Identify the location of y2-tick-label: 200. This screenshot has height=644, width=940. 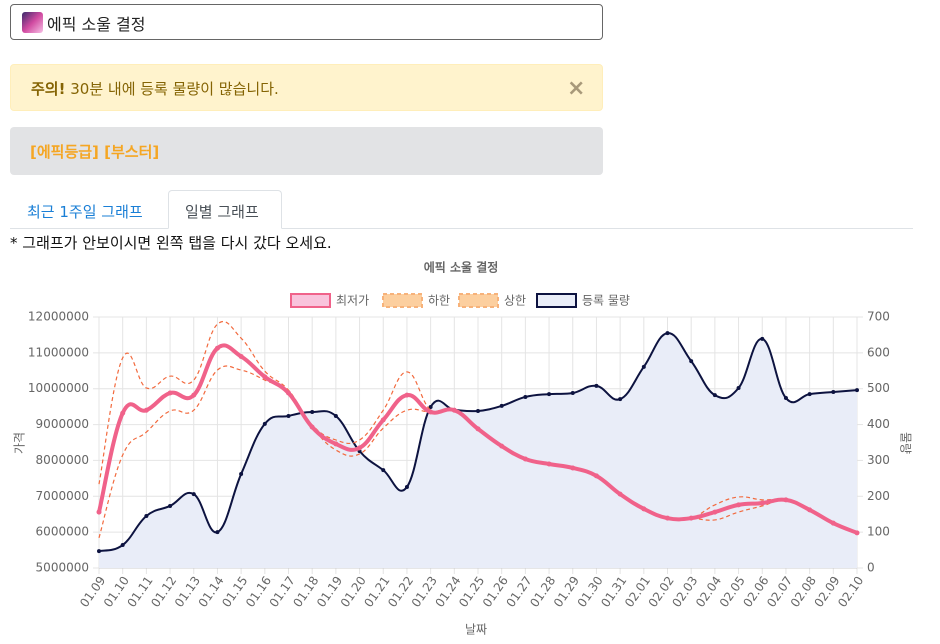
(878, 496).